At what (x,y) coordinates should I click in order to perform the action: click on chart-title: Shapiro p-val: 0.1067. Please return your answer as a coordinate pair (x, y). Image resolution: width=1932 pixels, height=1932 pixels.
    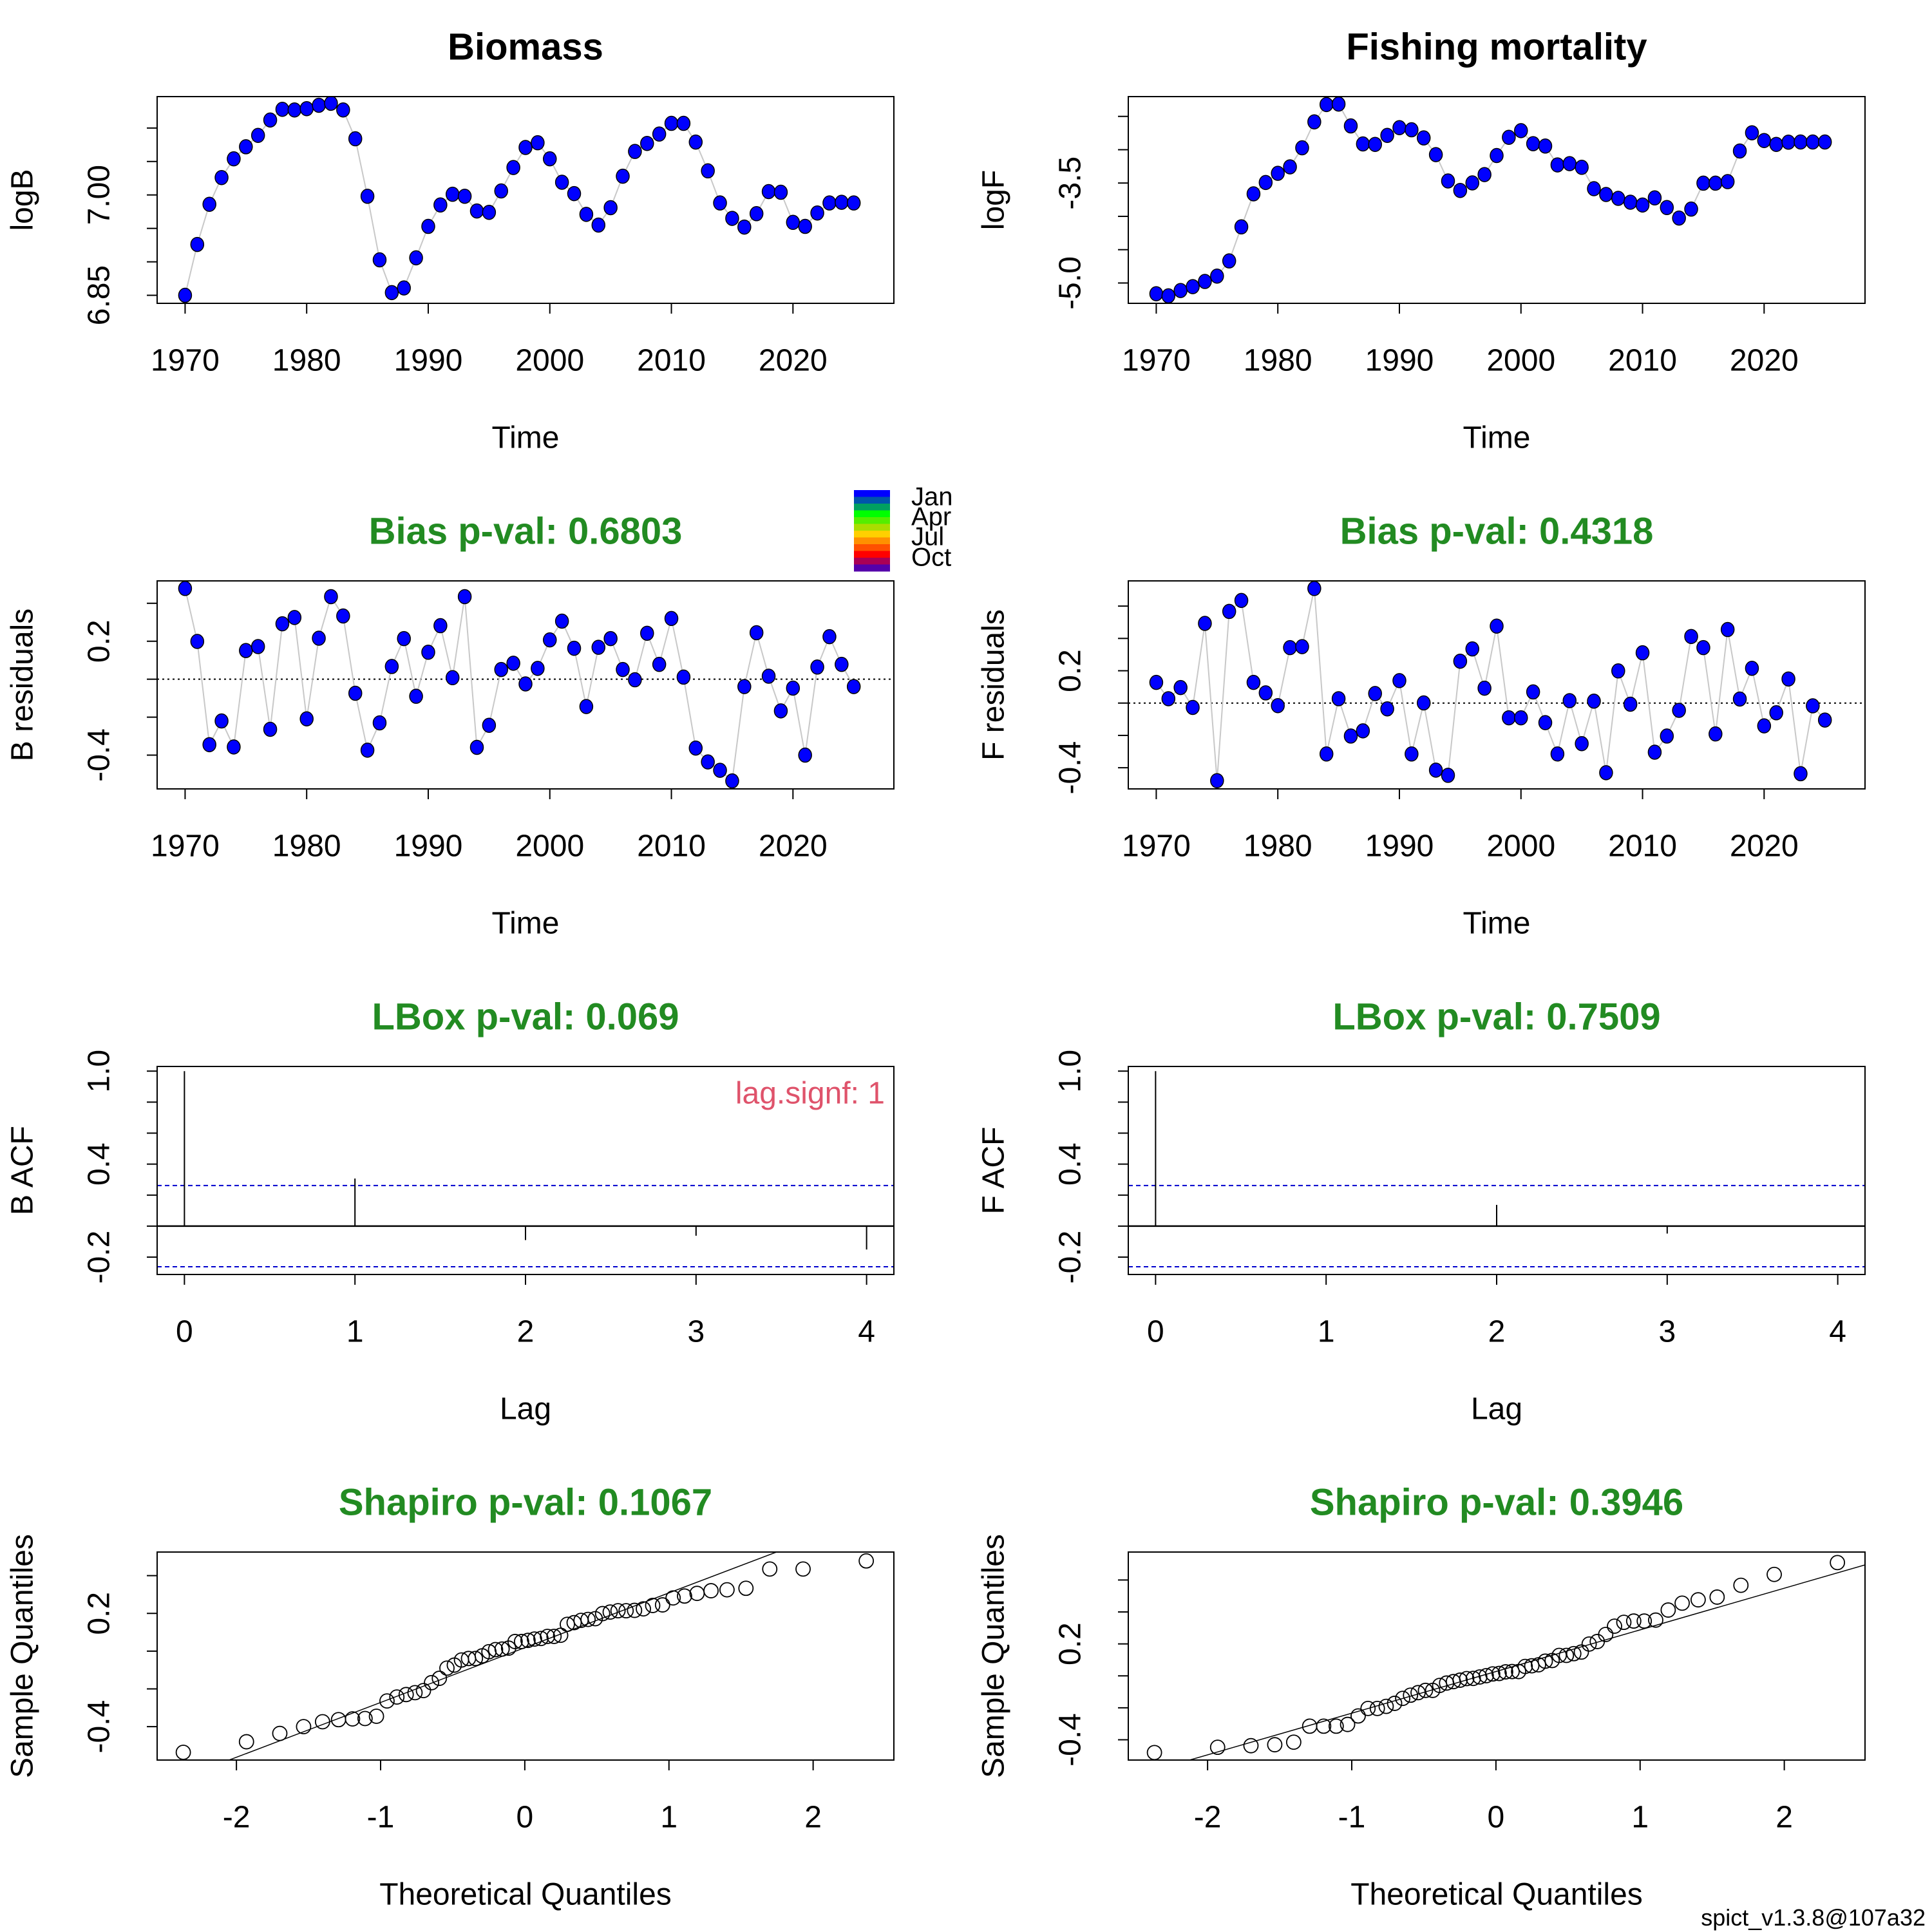
    Looking at the image, I should click on (525, 1502).